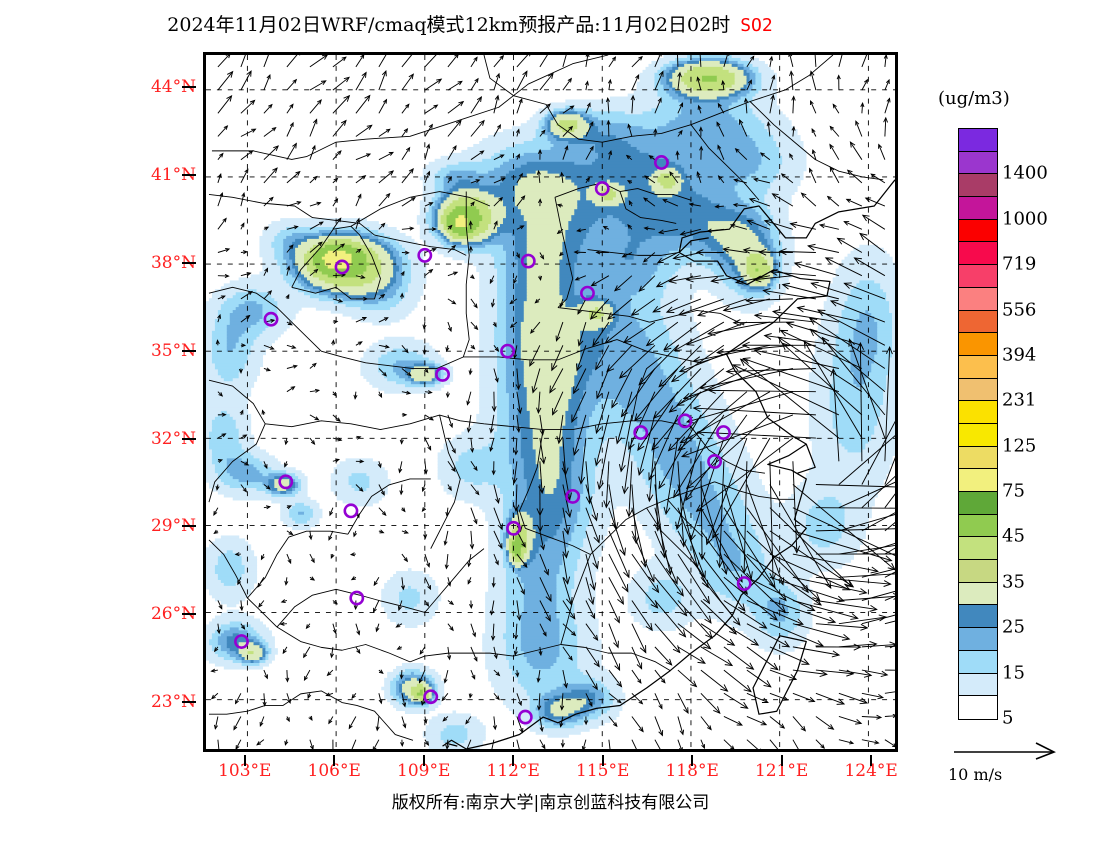 The width and height of the screenshot is (1100, 850). What do you see at coordinates (781, 771) in the screenshot?
I see `lon-tick-label: 121°E` at bounding box center [781, 771].